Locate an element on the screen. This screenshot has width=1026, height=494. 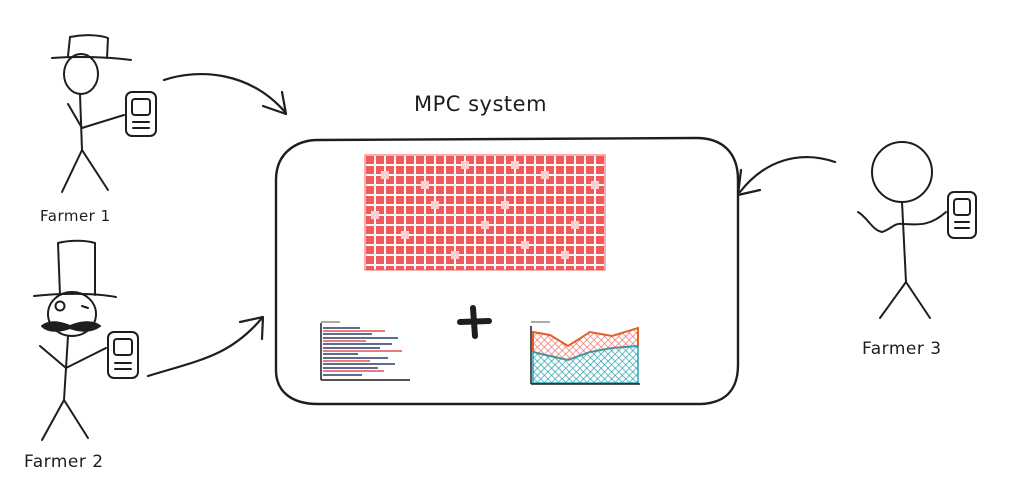
arrow-farmer1-to-mpc is located at coordinates (225, 94).